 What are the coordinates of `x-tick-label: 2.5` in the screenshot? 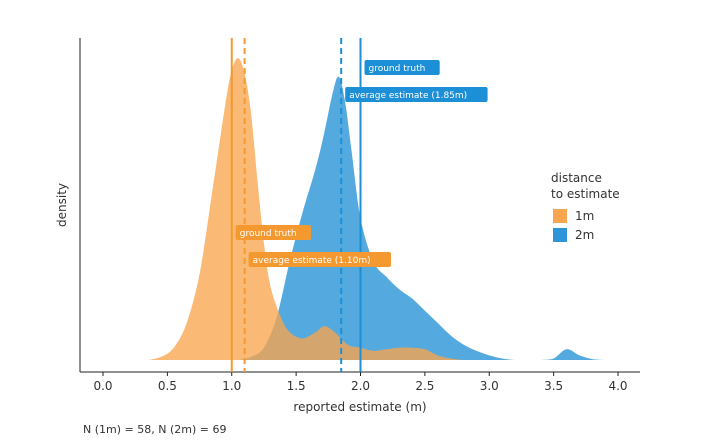 It's located at (424, 386).